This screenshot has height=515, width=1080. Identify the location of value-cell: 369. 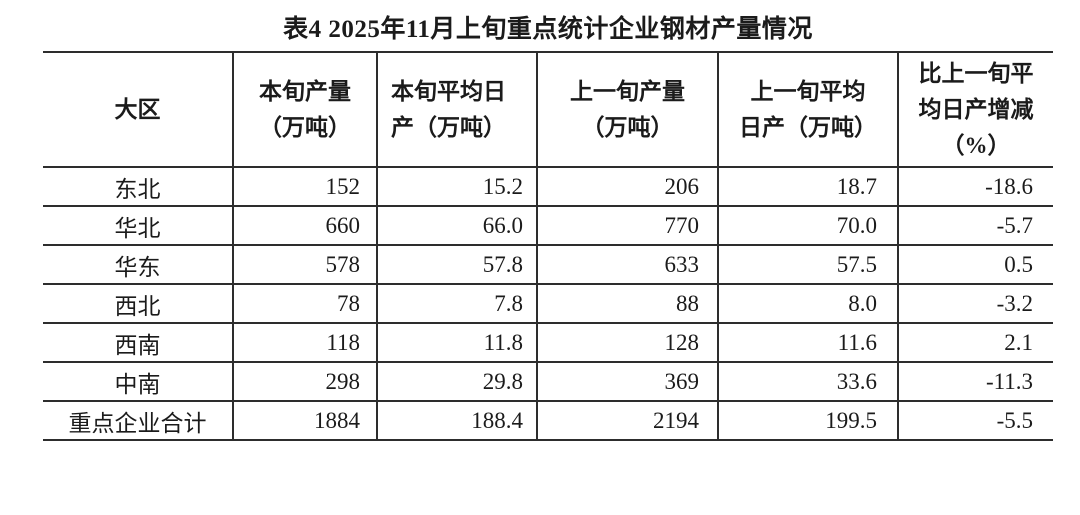
(627, 382).